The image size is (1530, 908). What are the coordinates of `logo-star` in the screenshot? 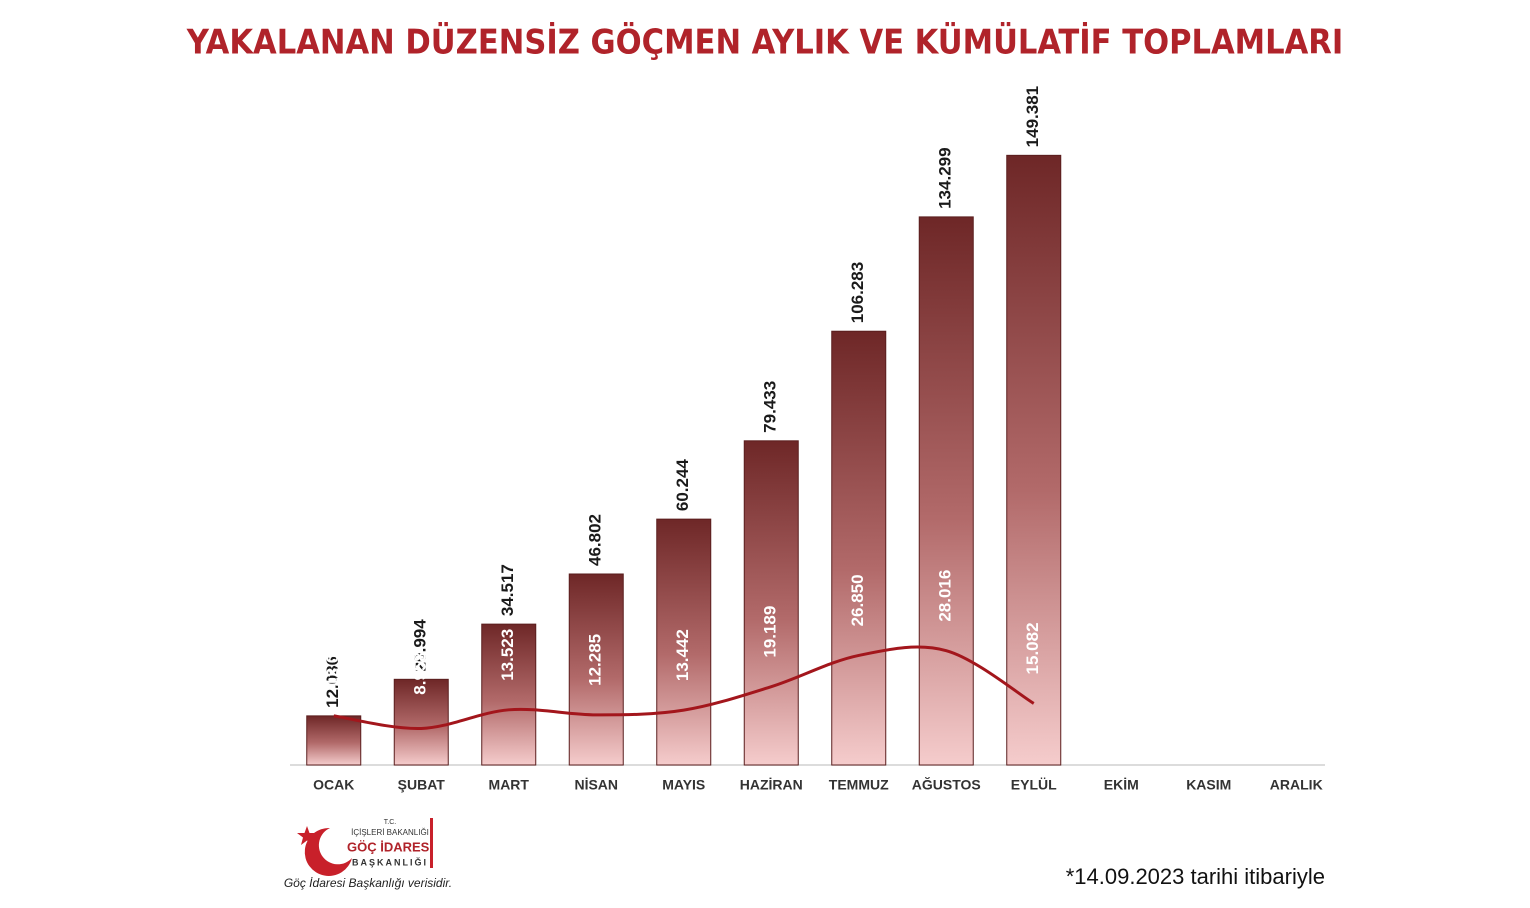 It's located at (307, 835).